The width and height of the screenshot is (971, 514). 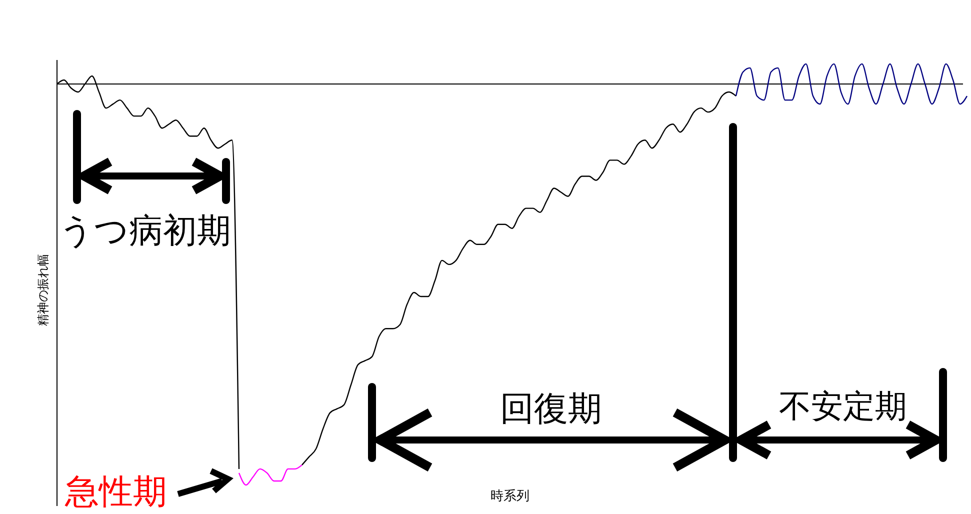 I want to click on annotation: 回復期, so click(x=551, y=409).